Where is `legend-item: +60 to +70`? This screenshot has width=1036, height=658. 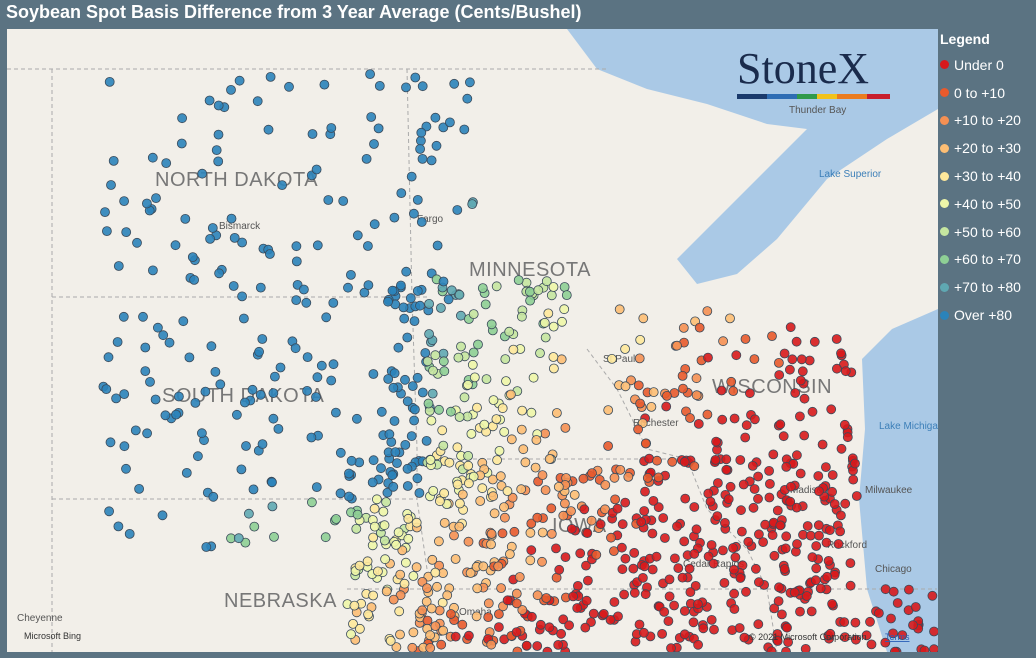 legend-item: +60 to +70 is located at coordinates (980, 260).